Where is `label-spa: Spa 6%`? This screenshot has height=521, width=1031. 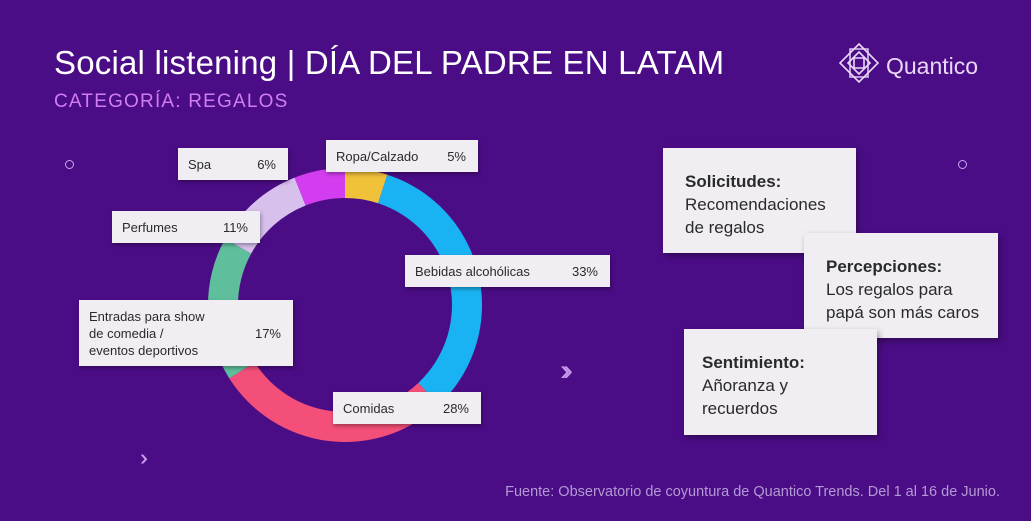
label-spa: Spa 6% is located at coordinates (233, 164).